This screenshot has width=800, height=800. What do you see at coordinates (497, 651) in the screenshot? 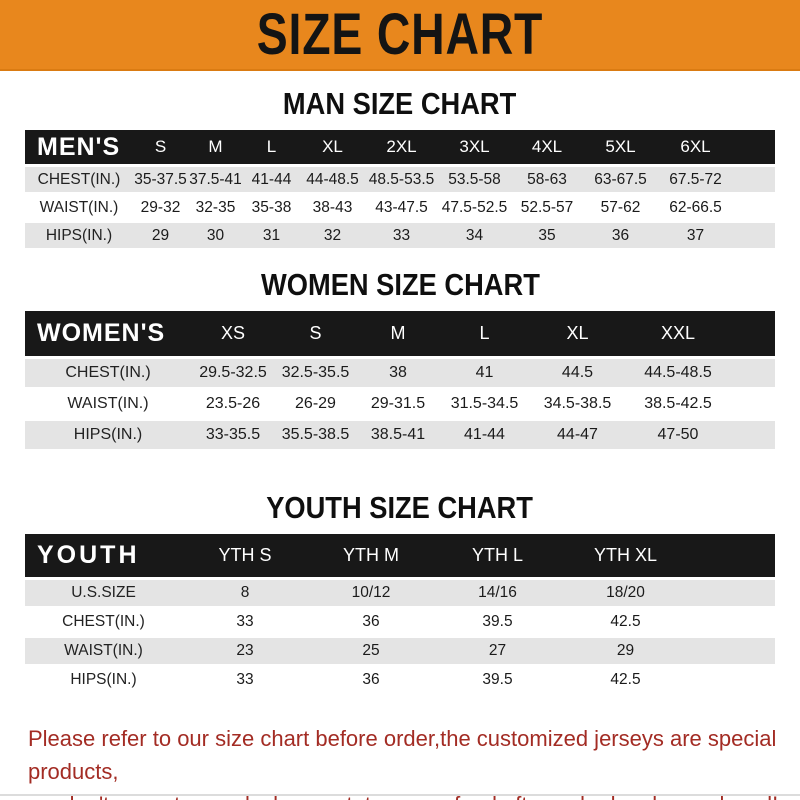
I see `cell: 27` at bounding box center [497, 651].